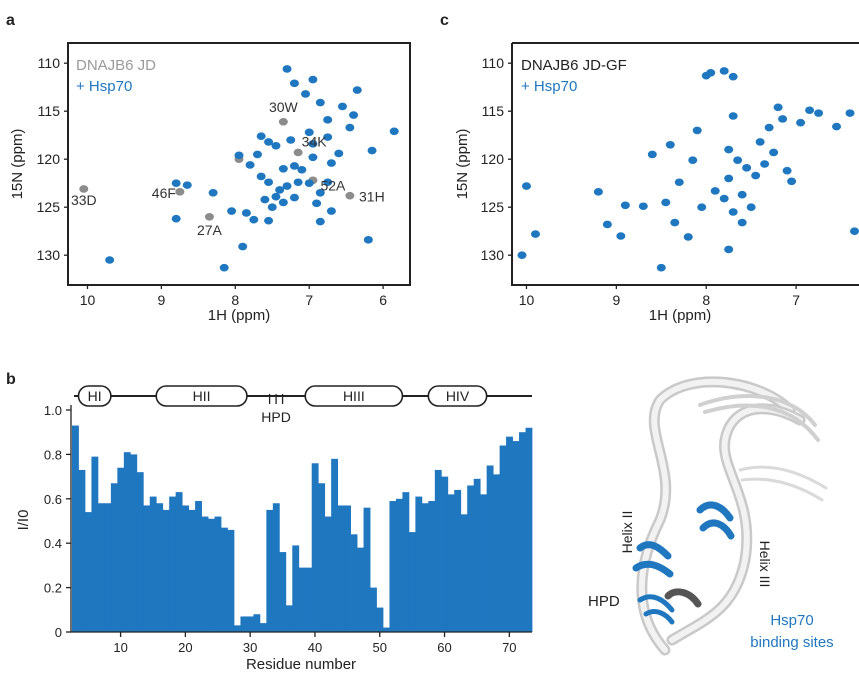 Image resolution: width=859 pixels, height=674 pixels. What do you see at coordinates (354, 396) in the screenshot?
I see `domain-label: HIII` at bounding box center [354, 396].